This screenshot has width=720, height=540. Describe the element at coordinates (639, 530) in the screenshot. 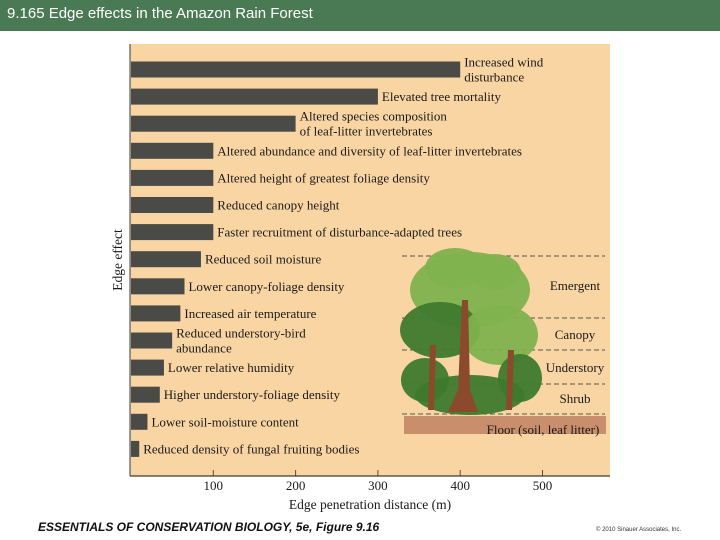

I see `copyright: © 2010 Sinauer Associates, Inc.` at that location.